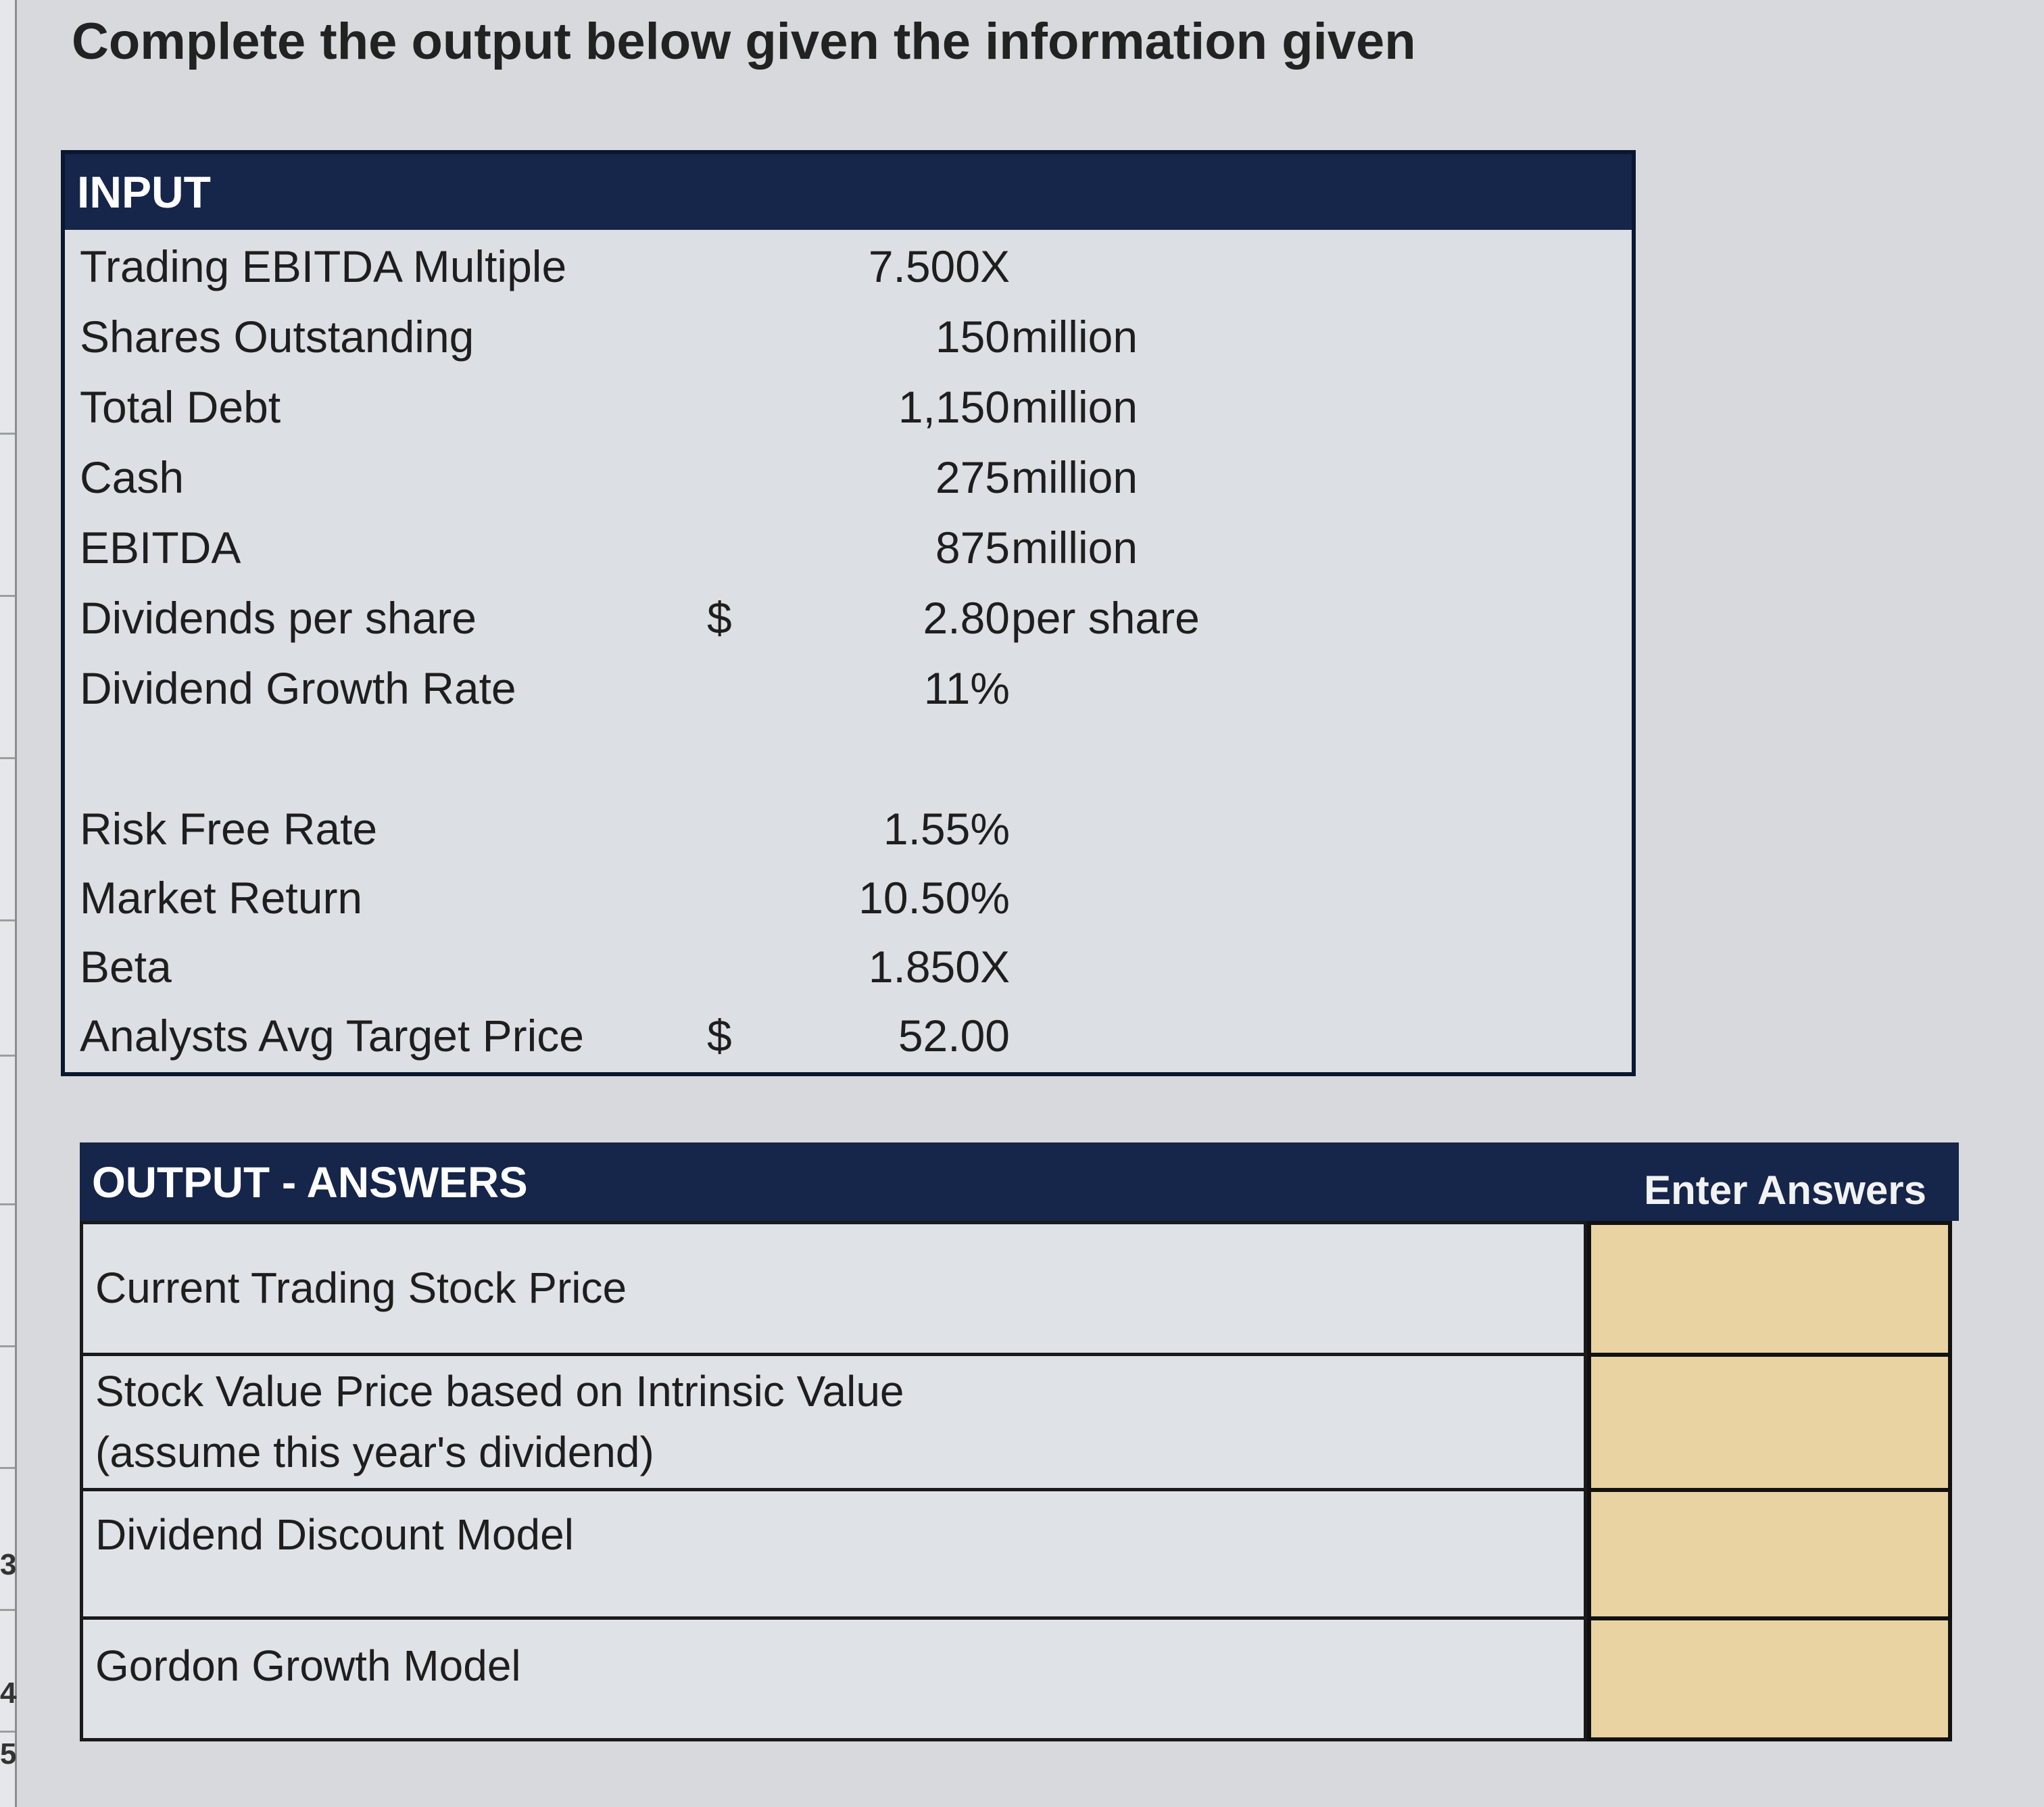 The image size is (2044, 1807). Describe the element at coordinates (848, 550) in the screenshot. I see `input-row: EBITDA 875 million` at that location.